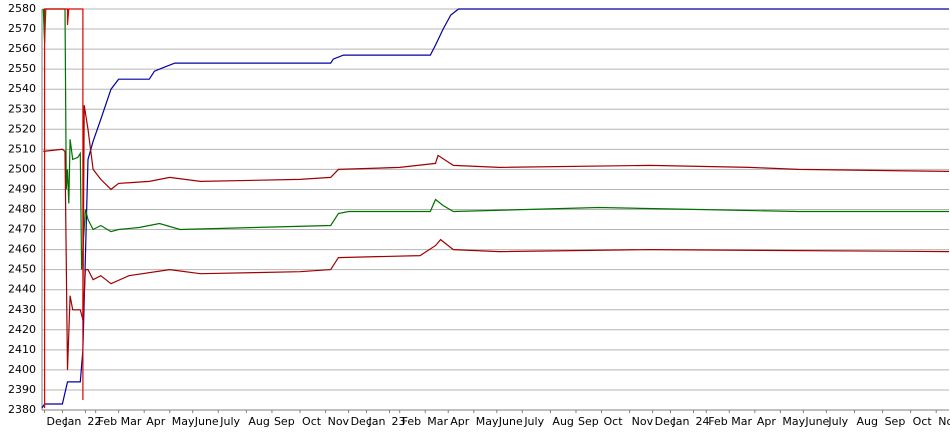 This screenshot has height=435, width=950. I want to click on y-tick-label: 2540, so click(22, 88).